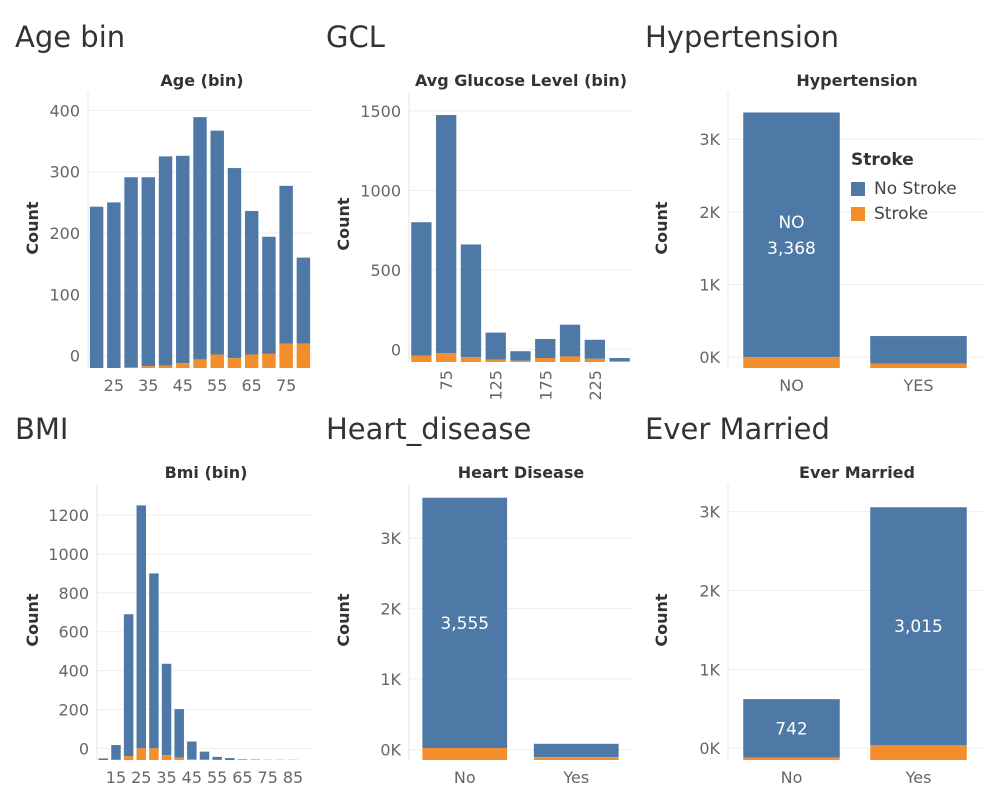  What do you see at coordinates (32, 228) in the screenshot?
I see `y-axis-label: Count` at bounding box center [32, 228].